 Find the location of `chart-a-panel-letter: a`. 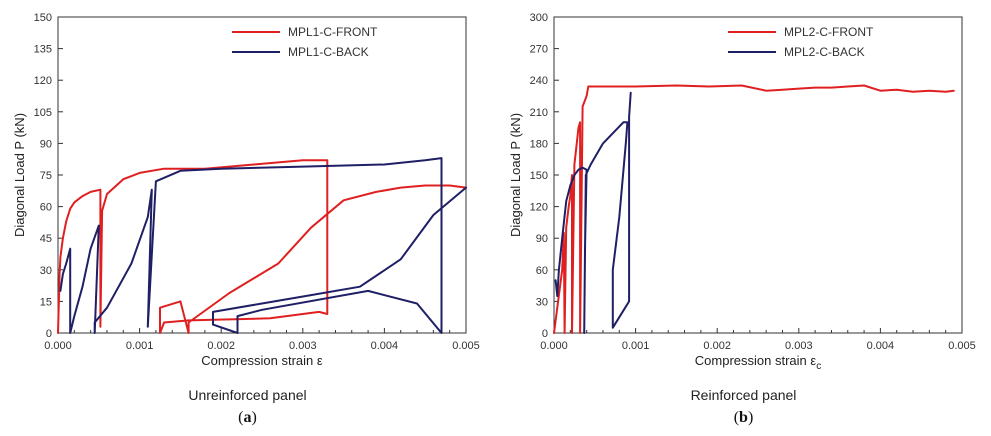

chart-a-panel-letter: a is located at coordinates (247, 417).